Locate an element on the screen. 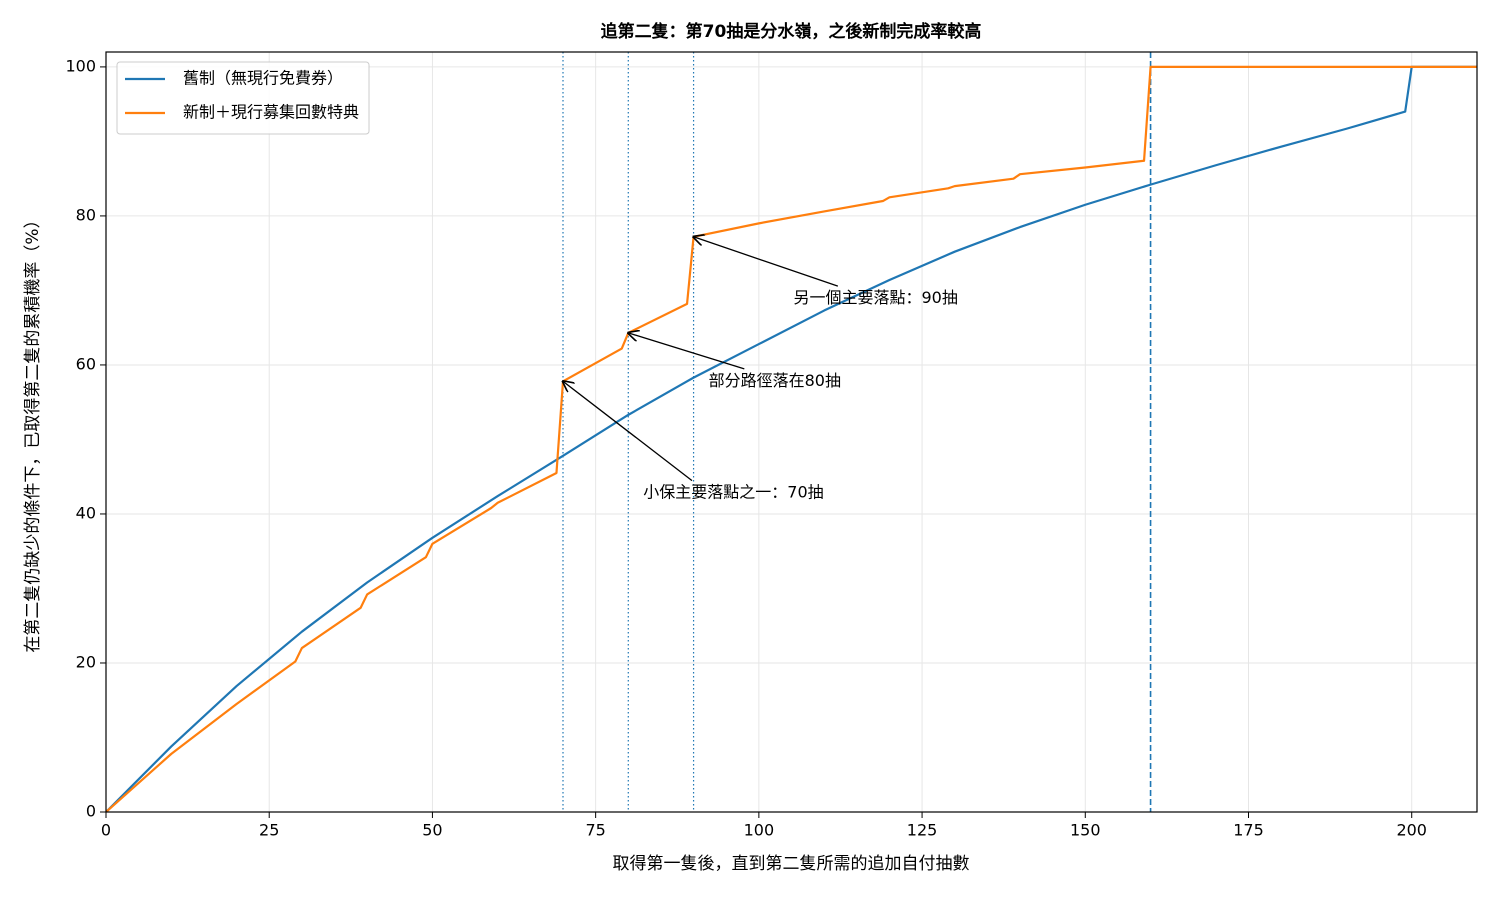 The width and height of the screenshot is (1500, 900). legend: 舊制（無現行免費券） 新制＋現行募集回數特典 is located at coordinates (243, 98).